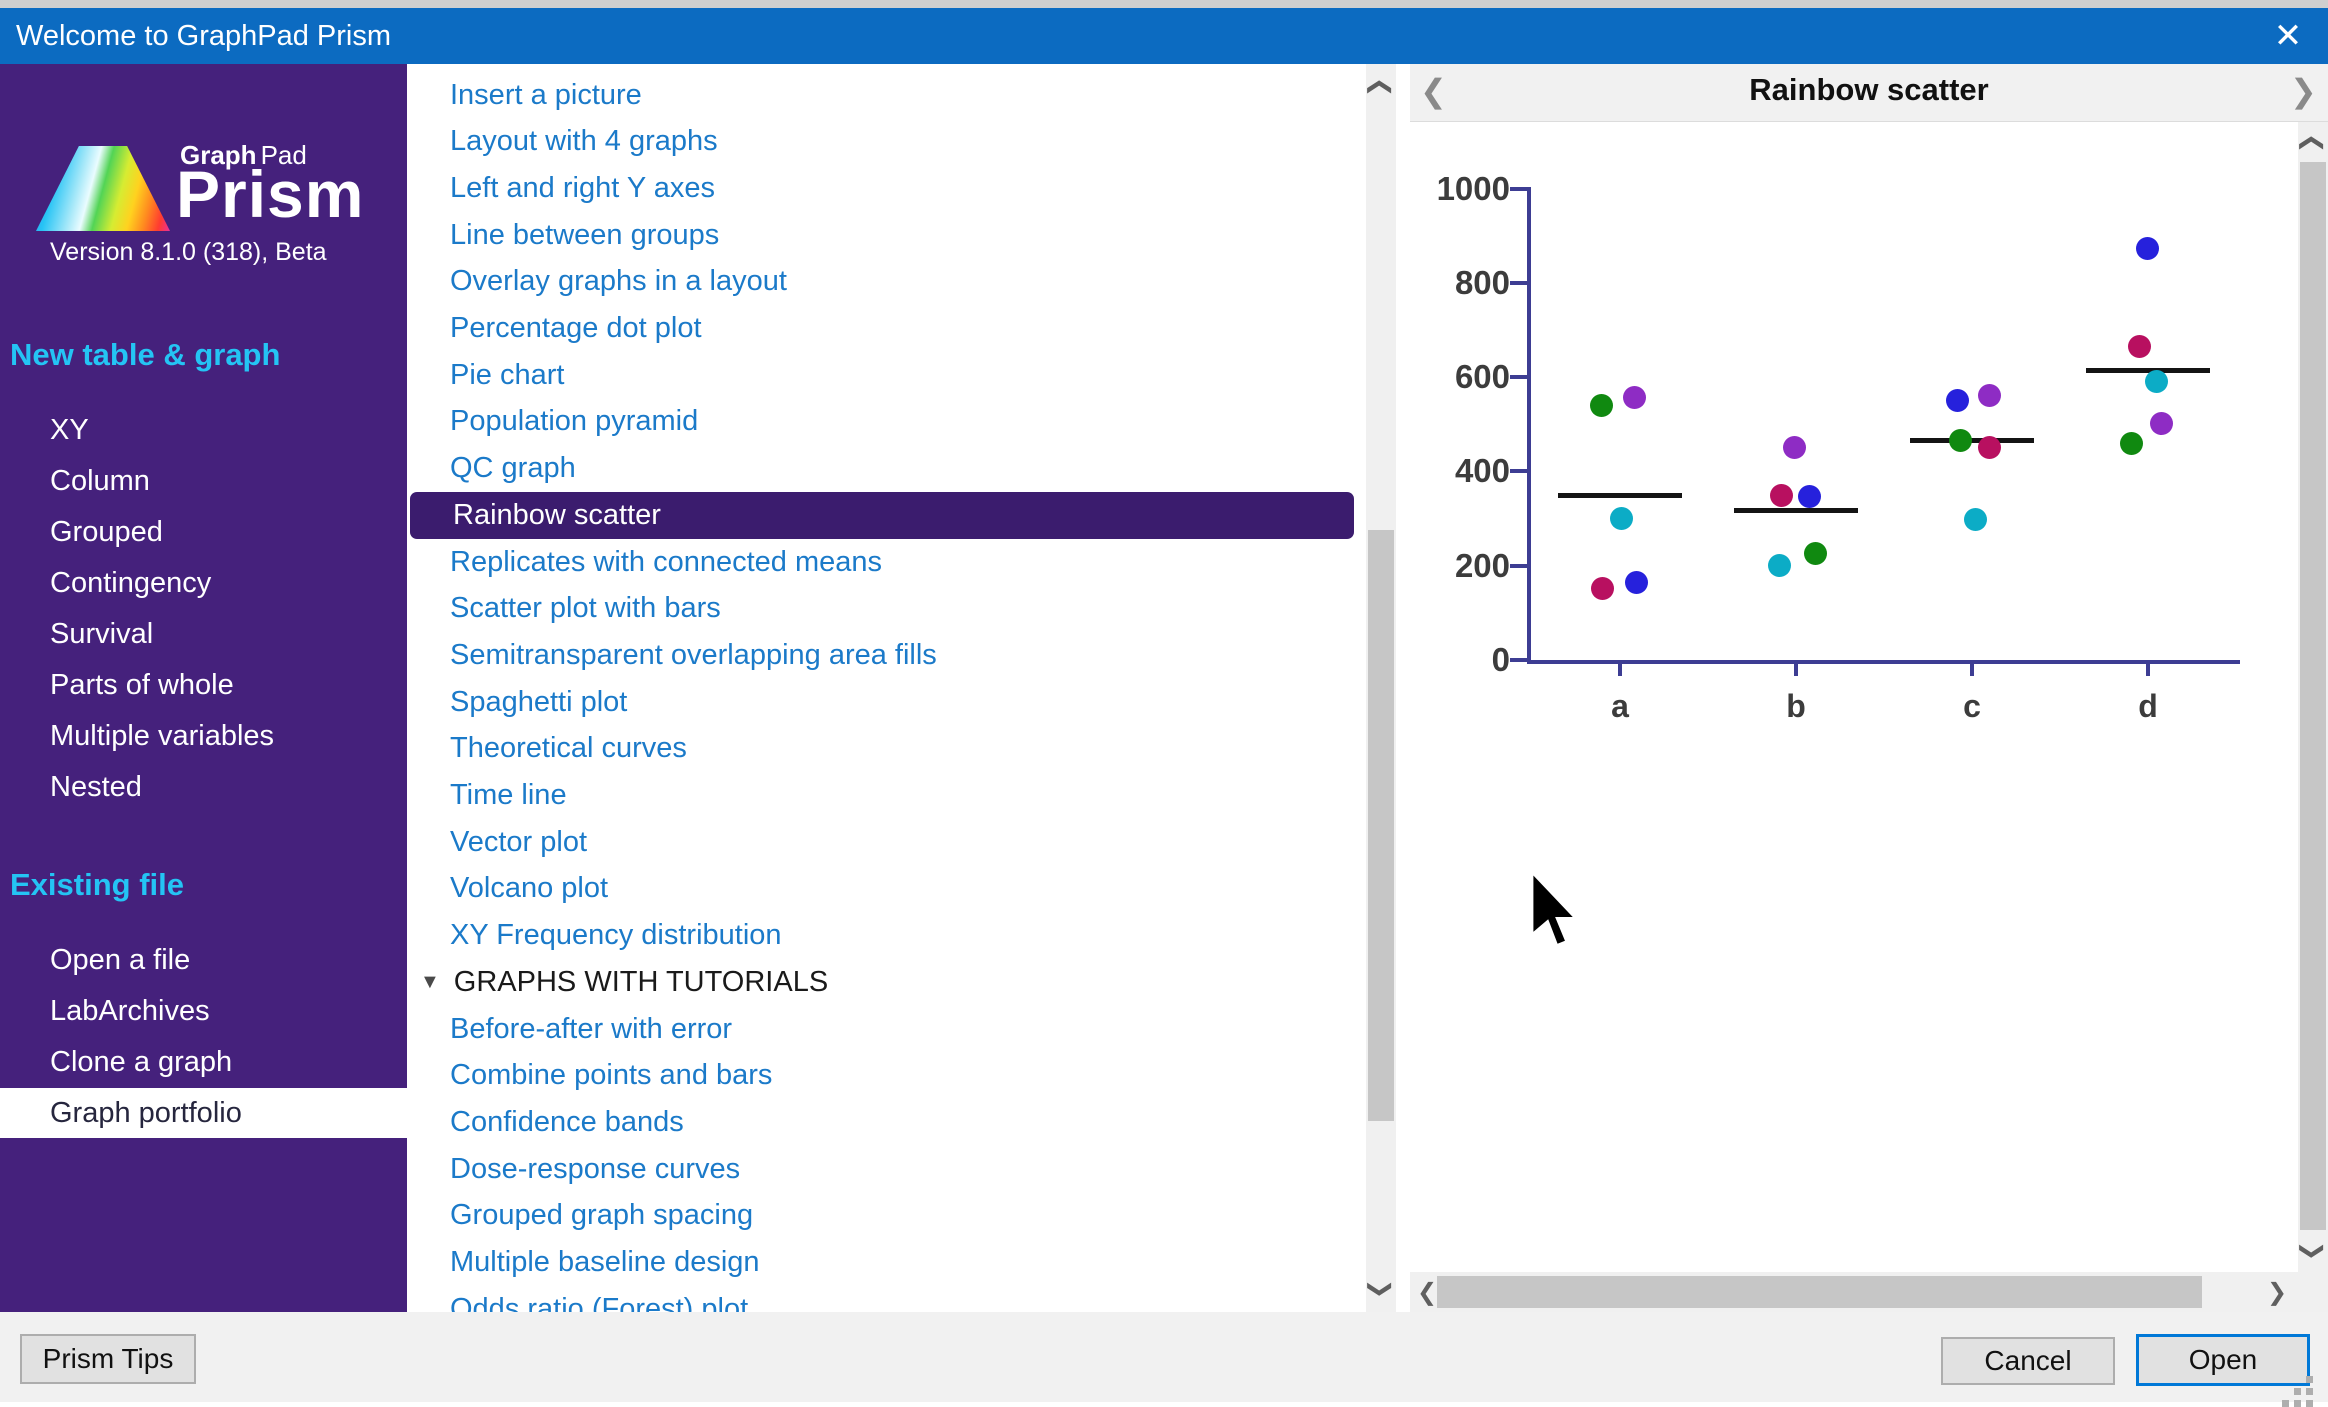  What do you see at coordinates (599, 1302) in the screenshot?
I see `list-item-odds-ratio-forest-plot: Odds ratio (Forest) plot` at bounding box center [599, 1302].